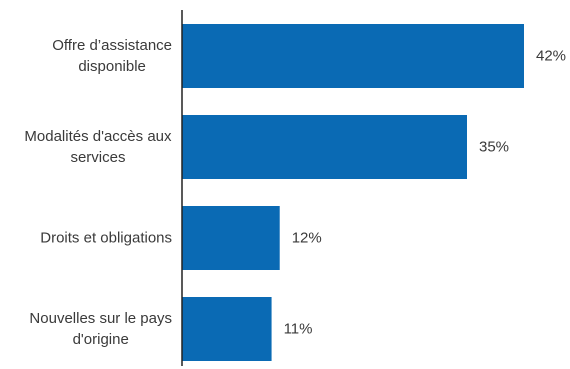  Describe the element at coordinates (551, 56) in the screenshot. I see `bar-value-label: 42%` at that location.